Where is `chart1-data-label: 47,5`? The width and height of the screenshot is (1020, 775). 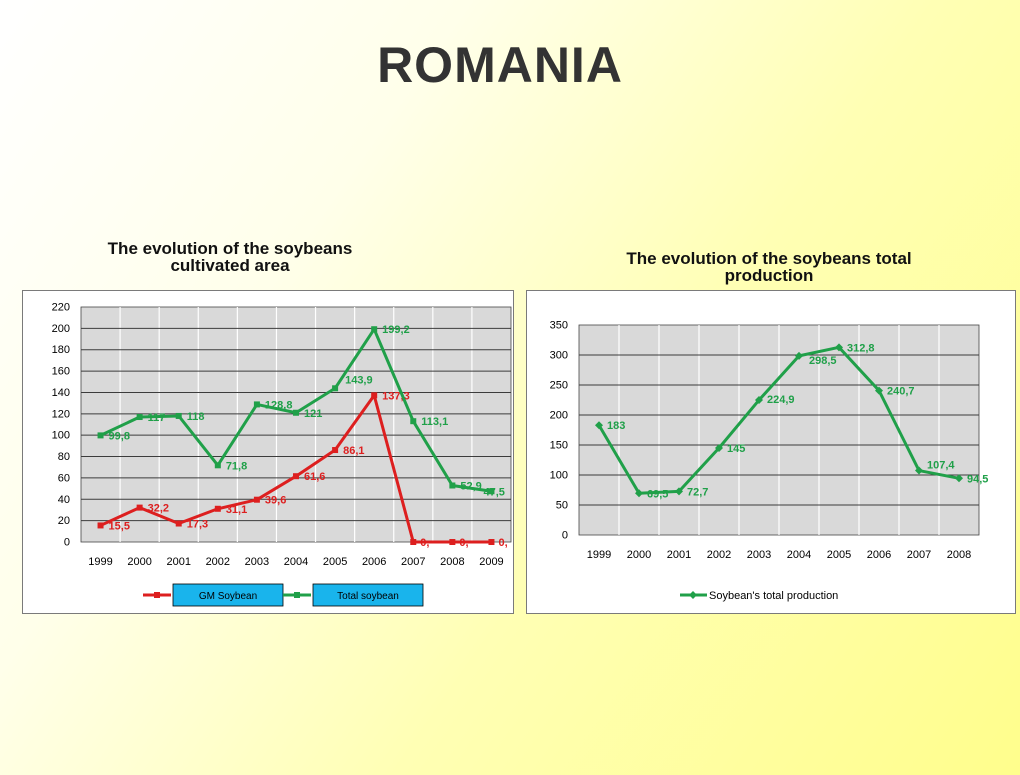 chart1-data-label: 47,5 is located at coordinates (493, 492).